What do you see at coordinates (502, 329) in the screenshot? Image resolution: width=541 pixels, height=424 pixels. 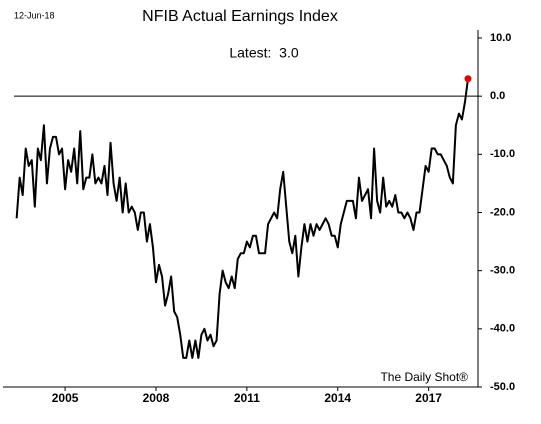 I see `y-tick-label: -40.0` at bounding box center [502, 329].